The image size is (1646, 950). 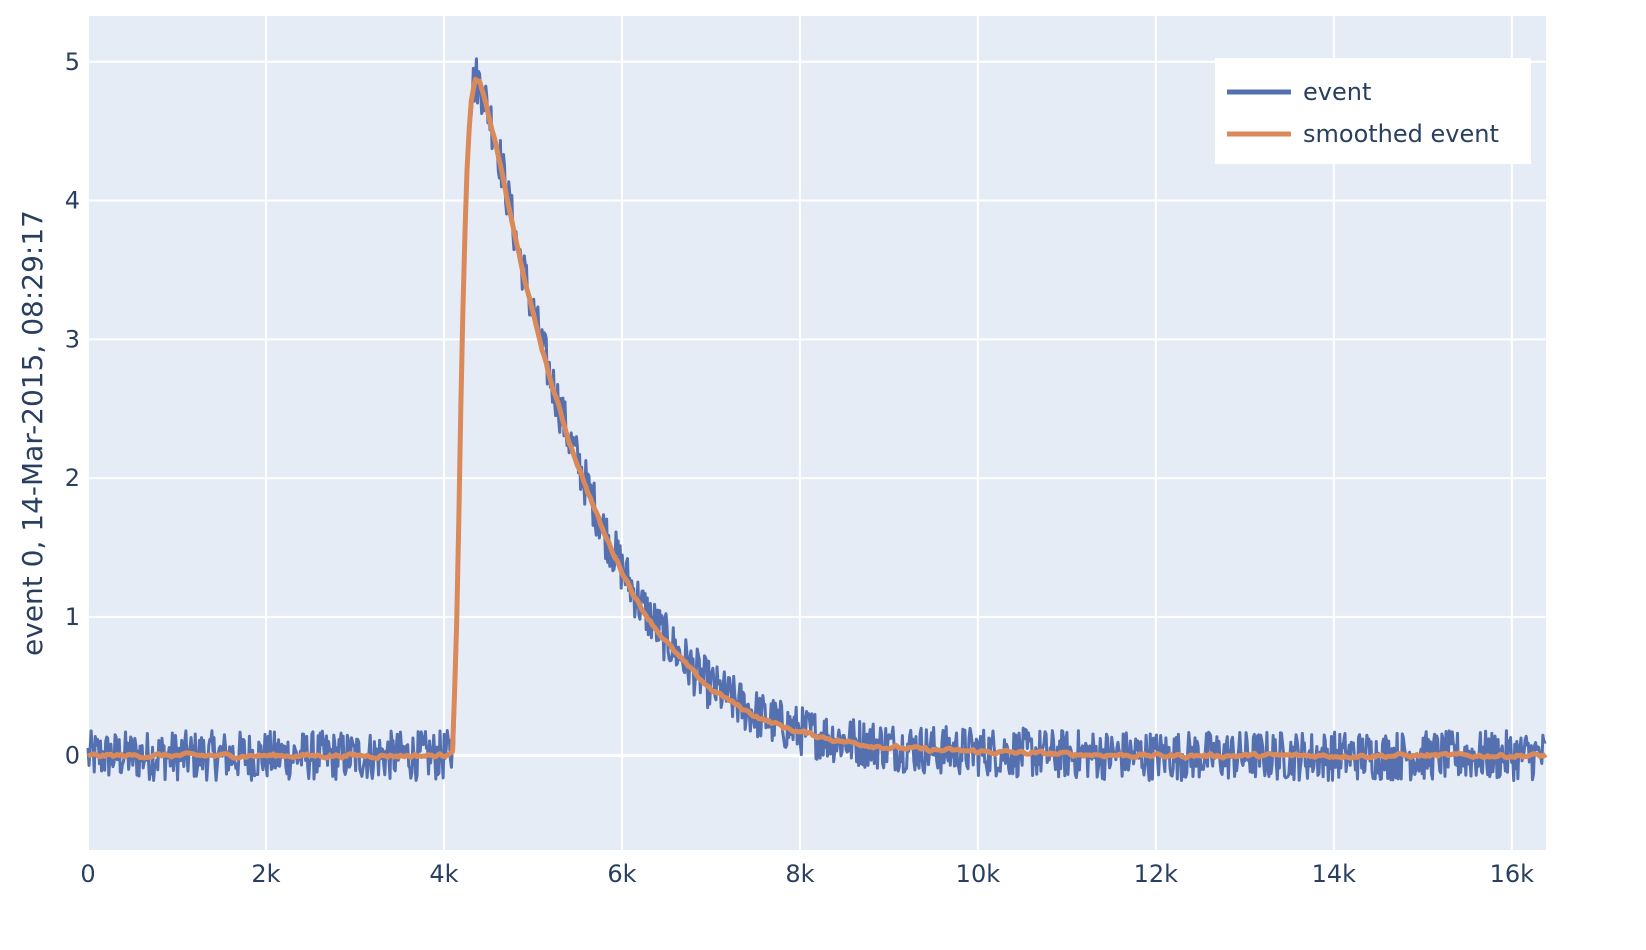 What do you see at coordinates (1334, 874) in the screenshot?
I see `x-tick-label-7: 14k` at bounding box center [1334, 874].